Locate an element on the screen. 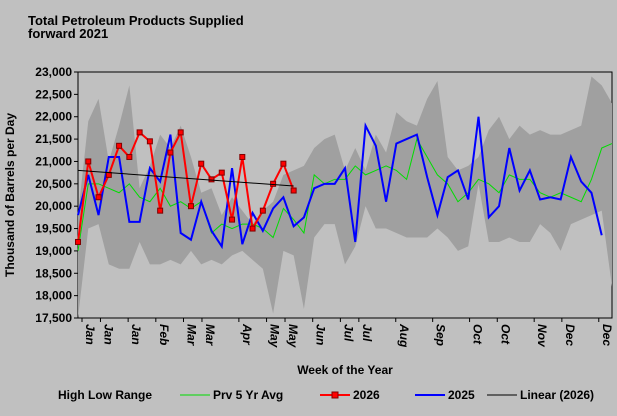  x-tick-label: Feb is located at coordinates (164, 334).